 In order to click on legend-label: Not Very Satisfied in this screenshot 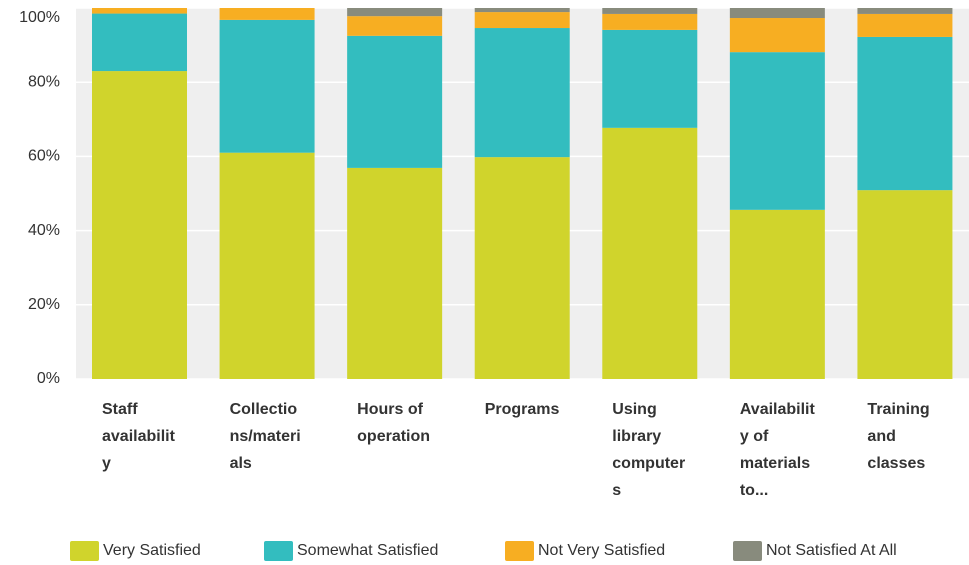, I will do `click(602, 550)`.